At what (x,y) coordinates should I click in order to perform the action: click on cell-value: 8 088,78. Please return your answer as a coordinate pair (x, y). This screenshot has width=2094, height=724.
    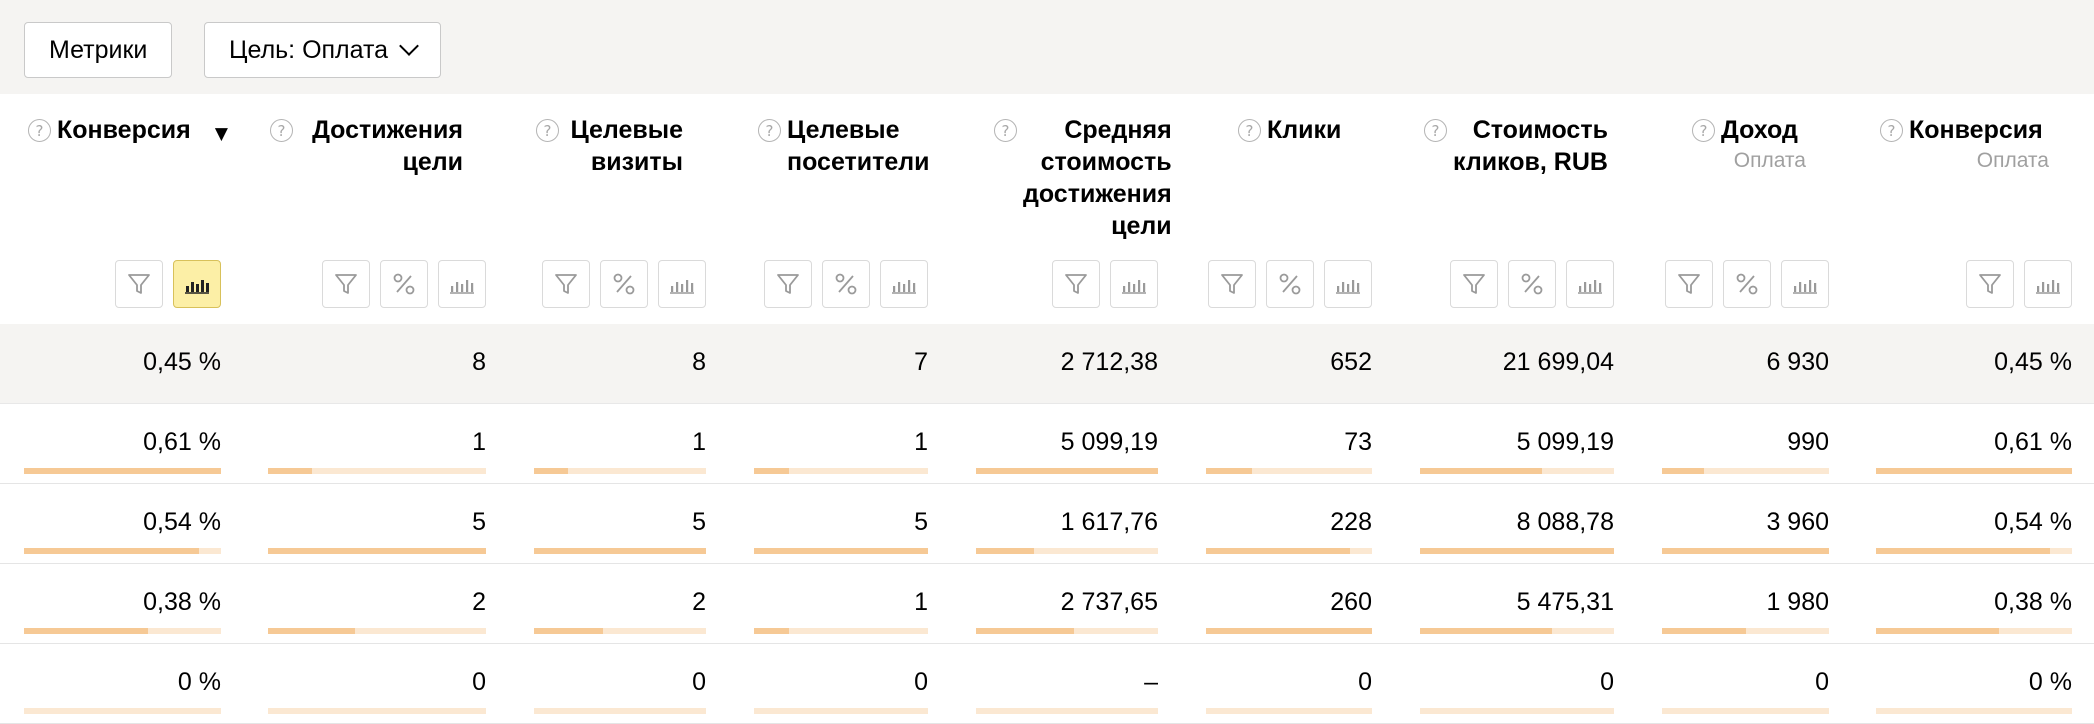
    Looking at the image, I should click on (1565, 522).